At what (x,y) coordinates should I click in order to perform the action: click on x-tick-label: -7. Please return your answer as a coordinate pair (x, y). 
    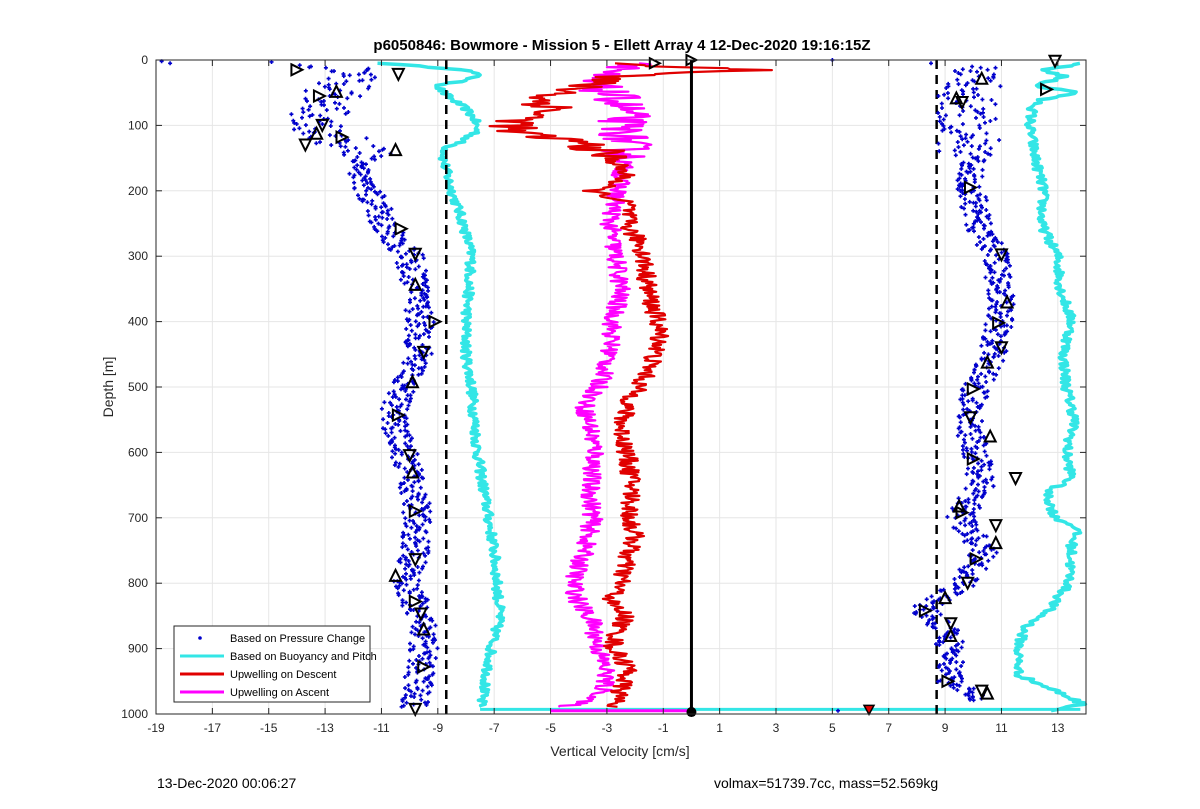
    Looking at the image, I should click on (494, 728).